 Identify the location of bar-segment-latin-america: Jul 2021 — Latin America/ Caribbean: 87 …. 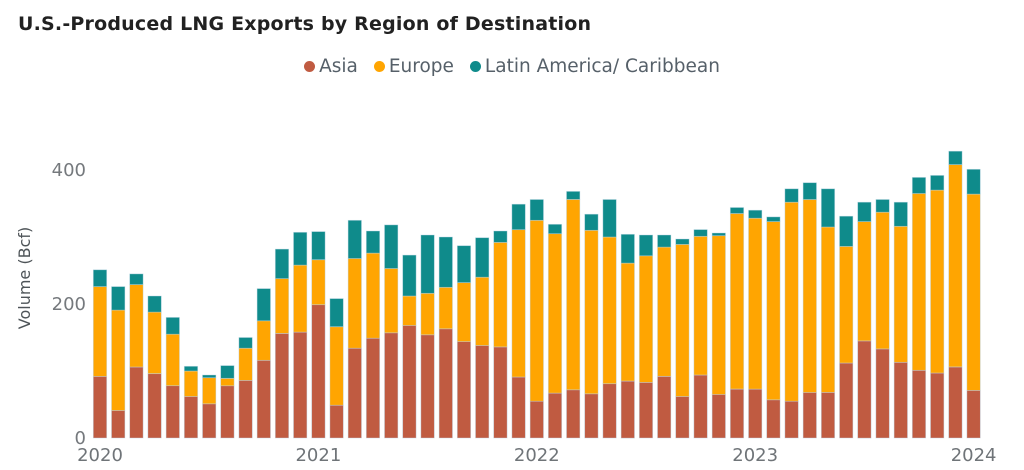
(427, 264).